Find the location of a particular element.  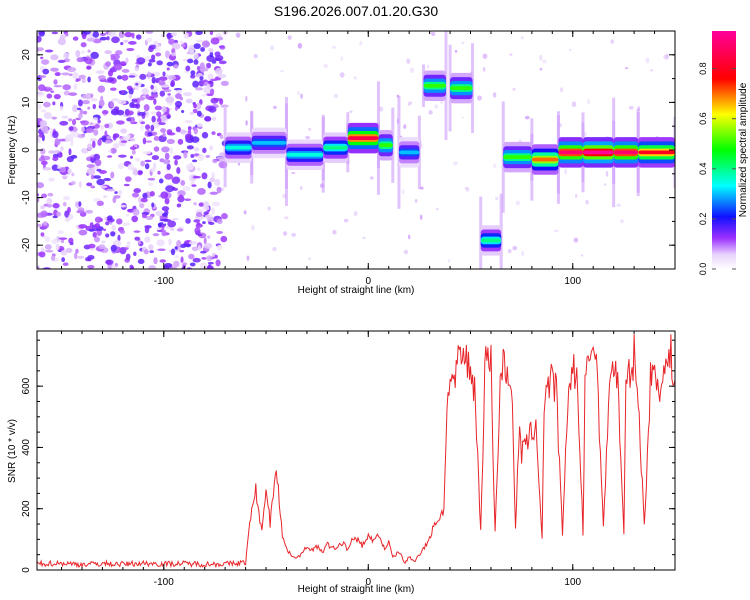

spectrogram-ytick-label: 0 is located at coordinates (26, 150).